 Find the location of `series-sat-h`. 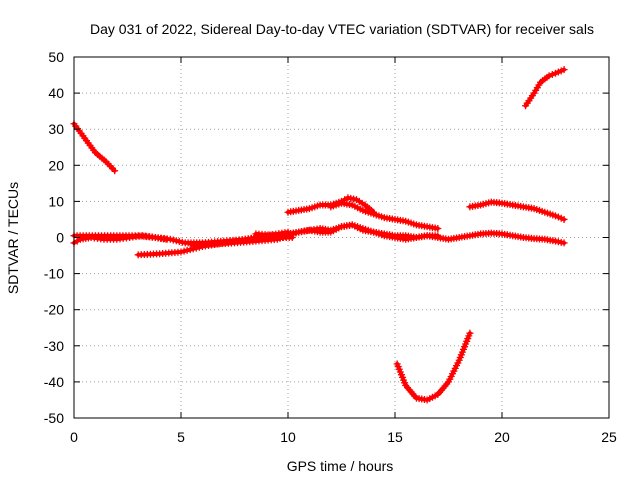

series-sat-h is located at coordinates (384, 215).